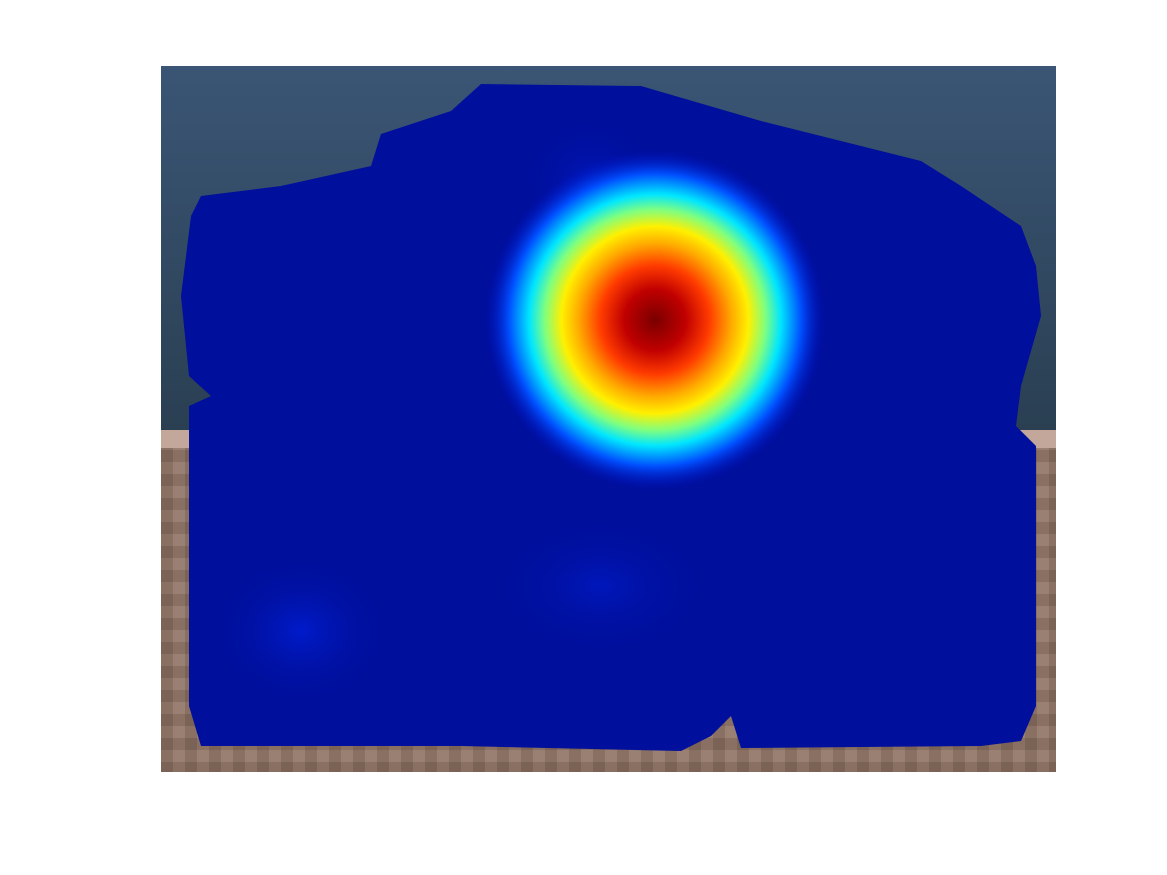  Describe the element at coordinates (601, 586) in the screenshot. I see `secondary-glow-center` at that location.